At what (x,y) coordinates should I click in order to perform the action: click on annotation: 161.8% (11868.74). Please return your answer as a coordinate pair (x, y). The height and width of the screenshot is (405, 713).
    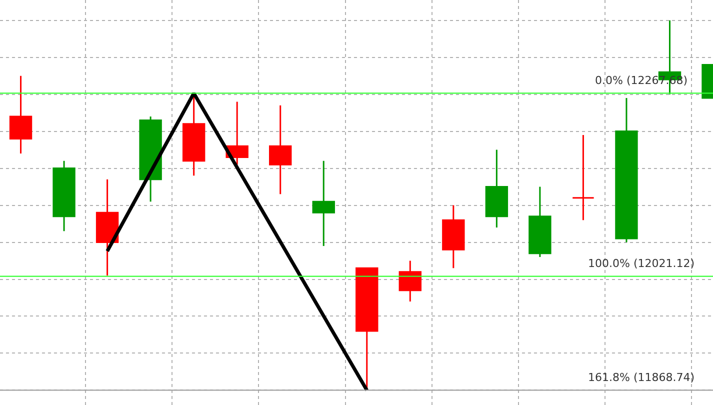
    Looking at the image, I should click on (641, 377).